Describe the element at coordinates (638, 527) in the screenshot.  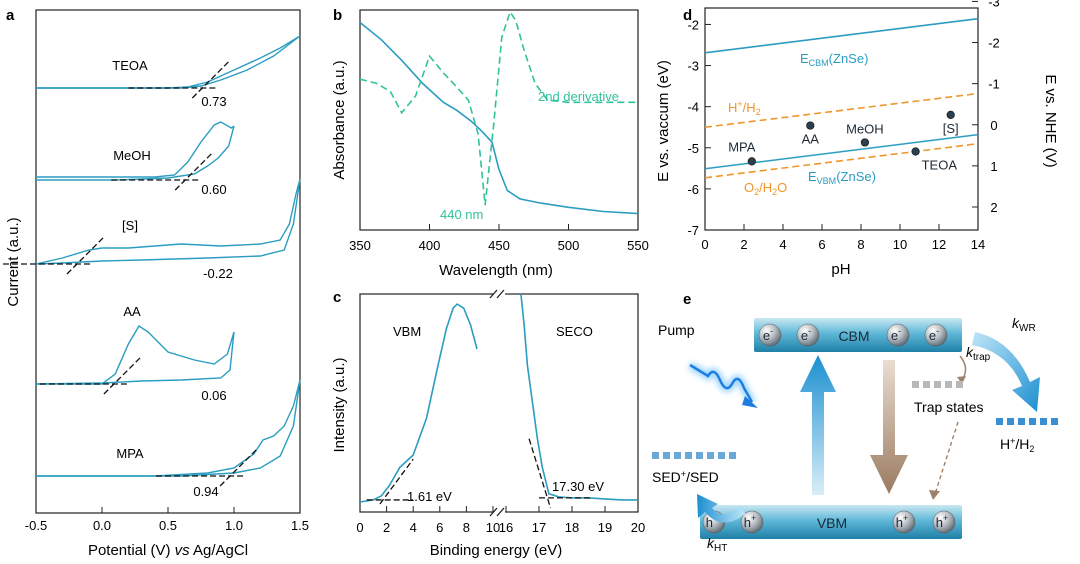
I see `x-tick-label-c: 20` at that location.